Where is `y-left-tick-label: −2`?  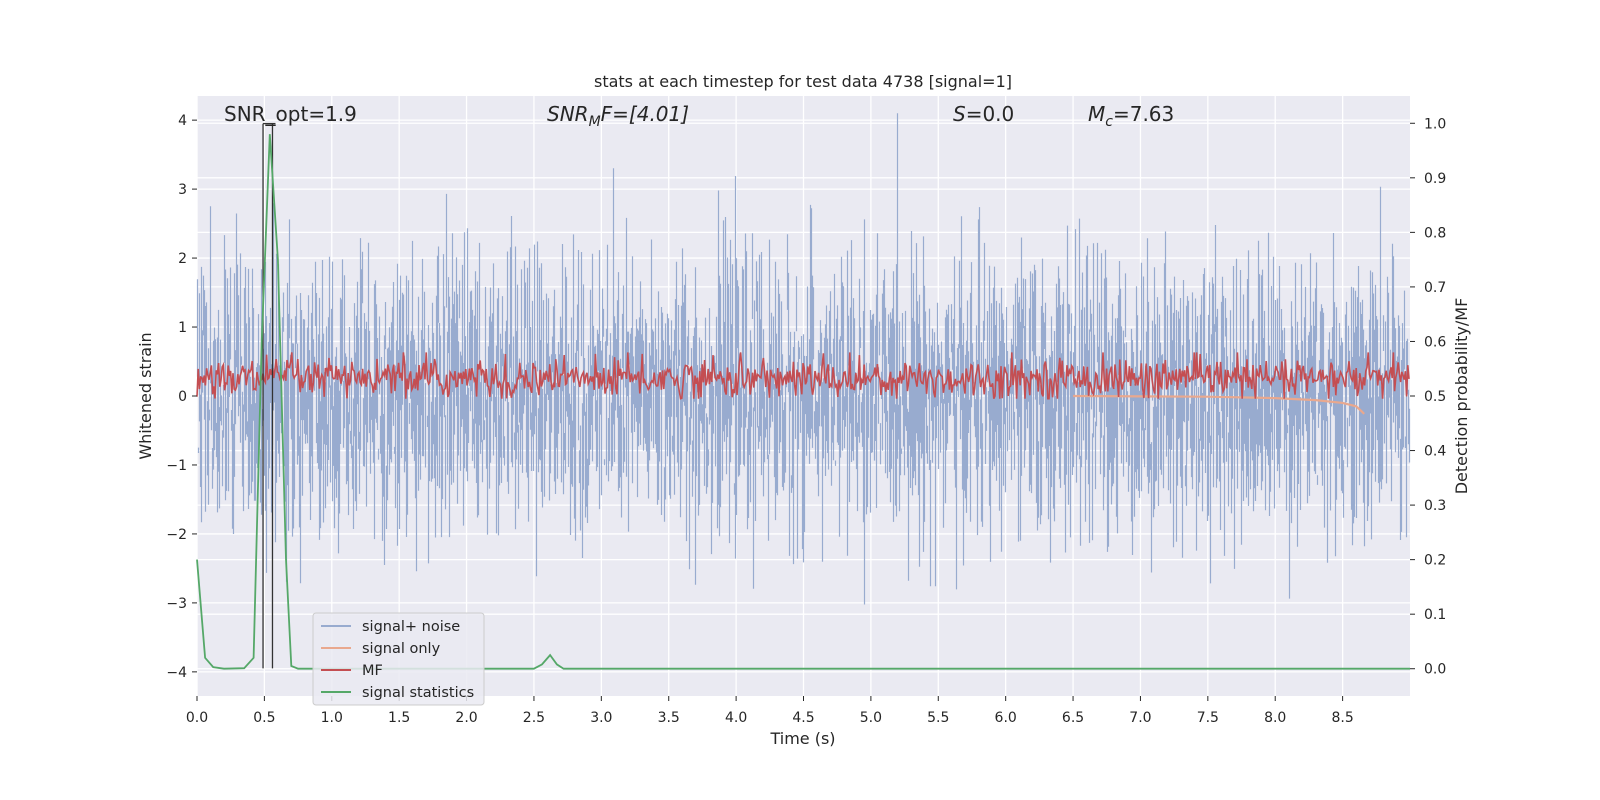 y-left-tick-label: −2 is located at coordinates (176, 535).